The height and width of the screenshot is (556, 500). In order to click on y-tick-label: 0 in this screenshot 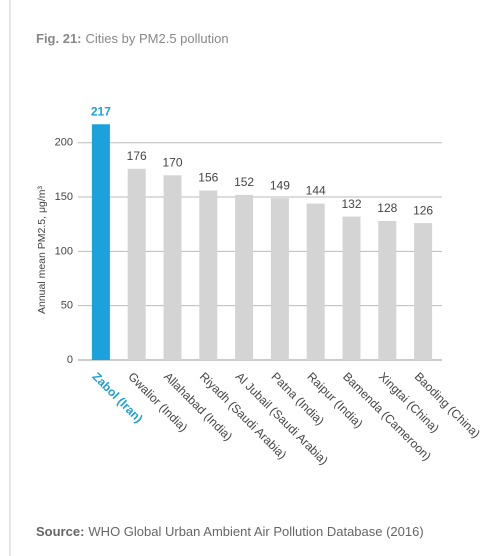, I will do `click(70, 360)`.